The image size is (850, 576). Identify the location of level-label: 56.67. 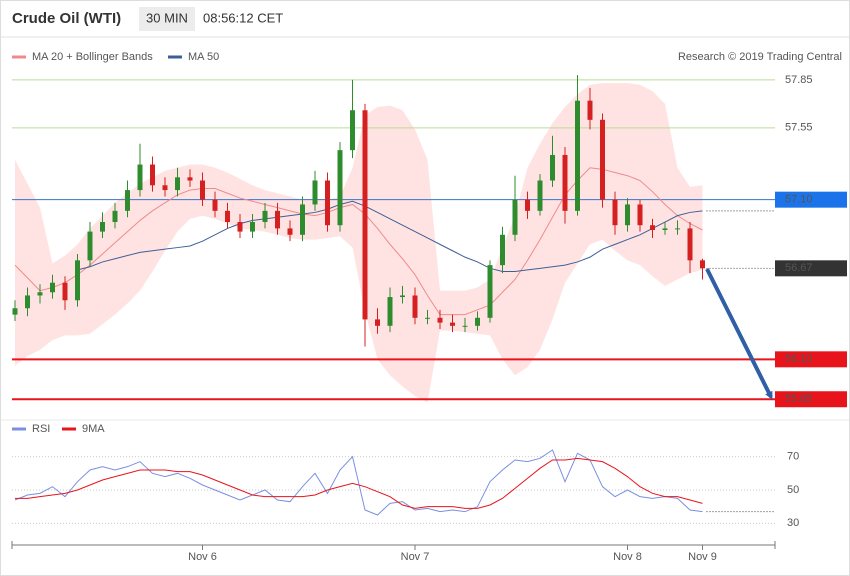
(799, 268).